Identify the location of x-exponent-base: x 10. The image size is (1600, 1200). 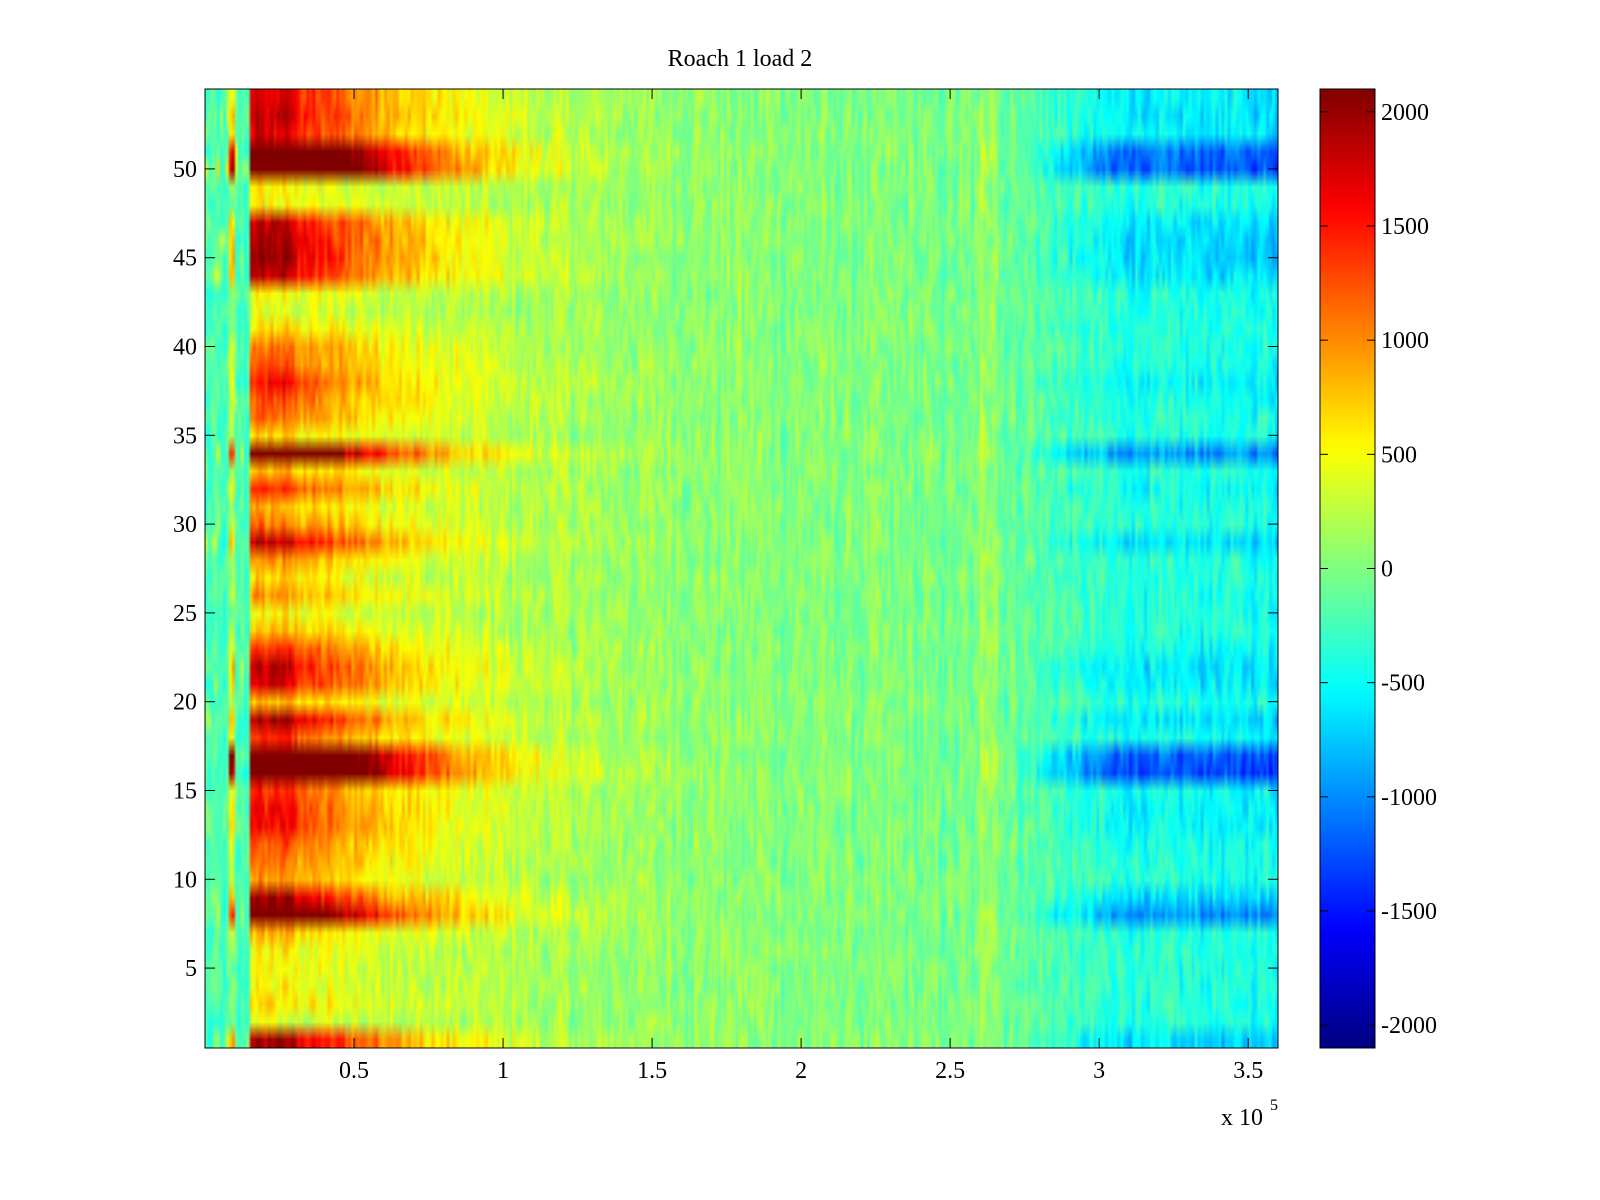
(1242, 1118).